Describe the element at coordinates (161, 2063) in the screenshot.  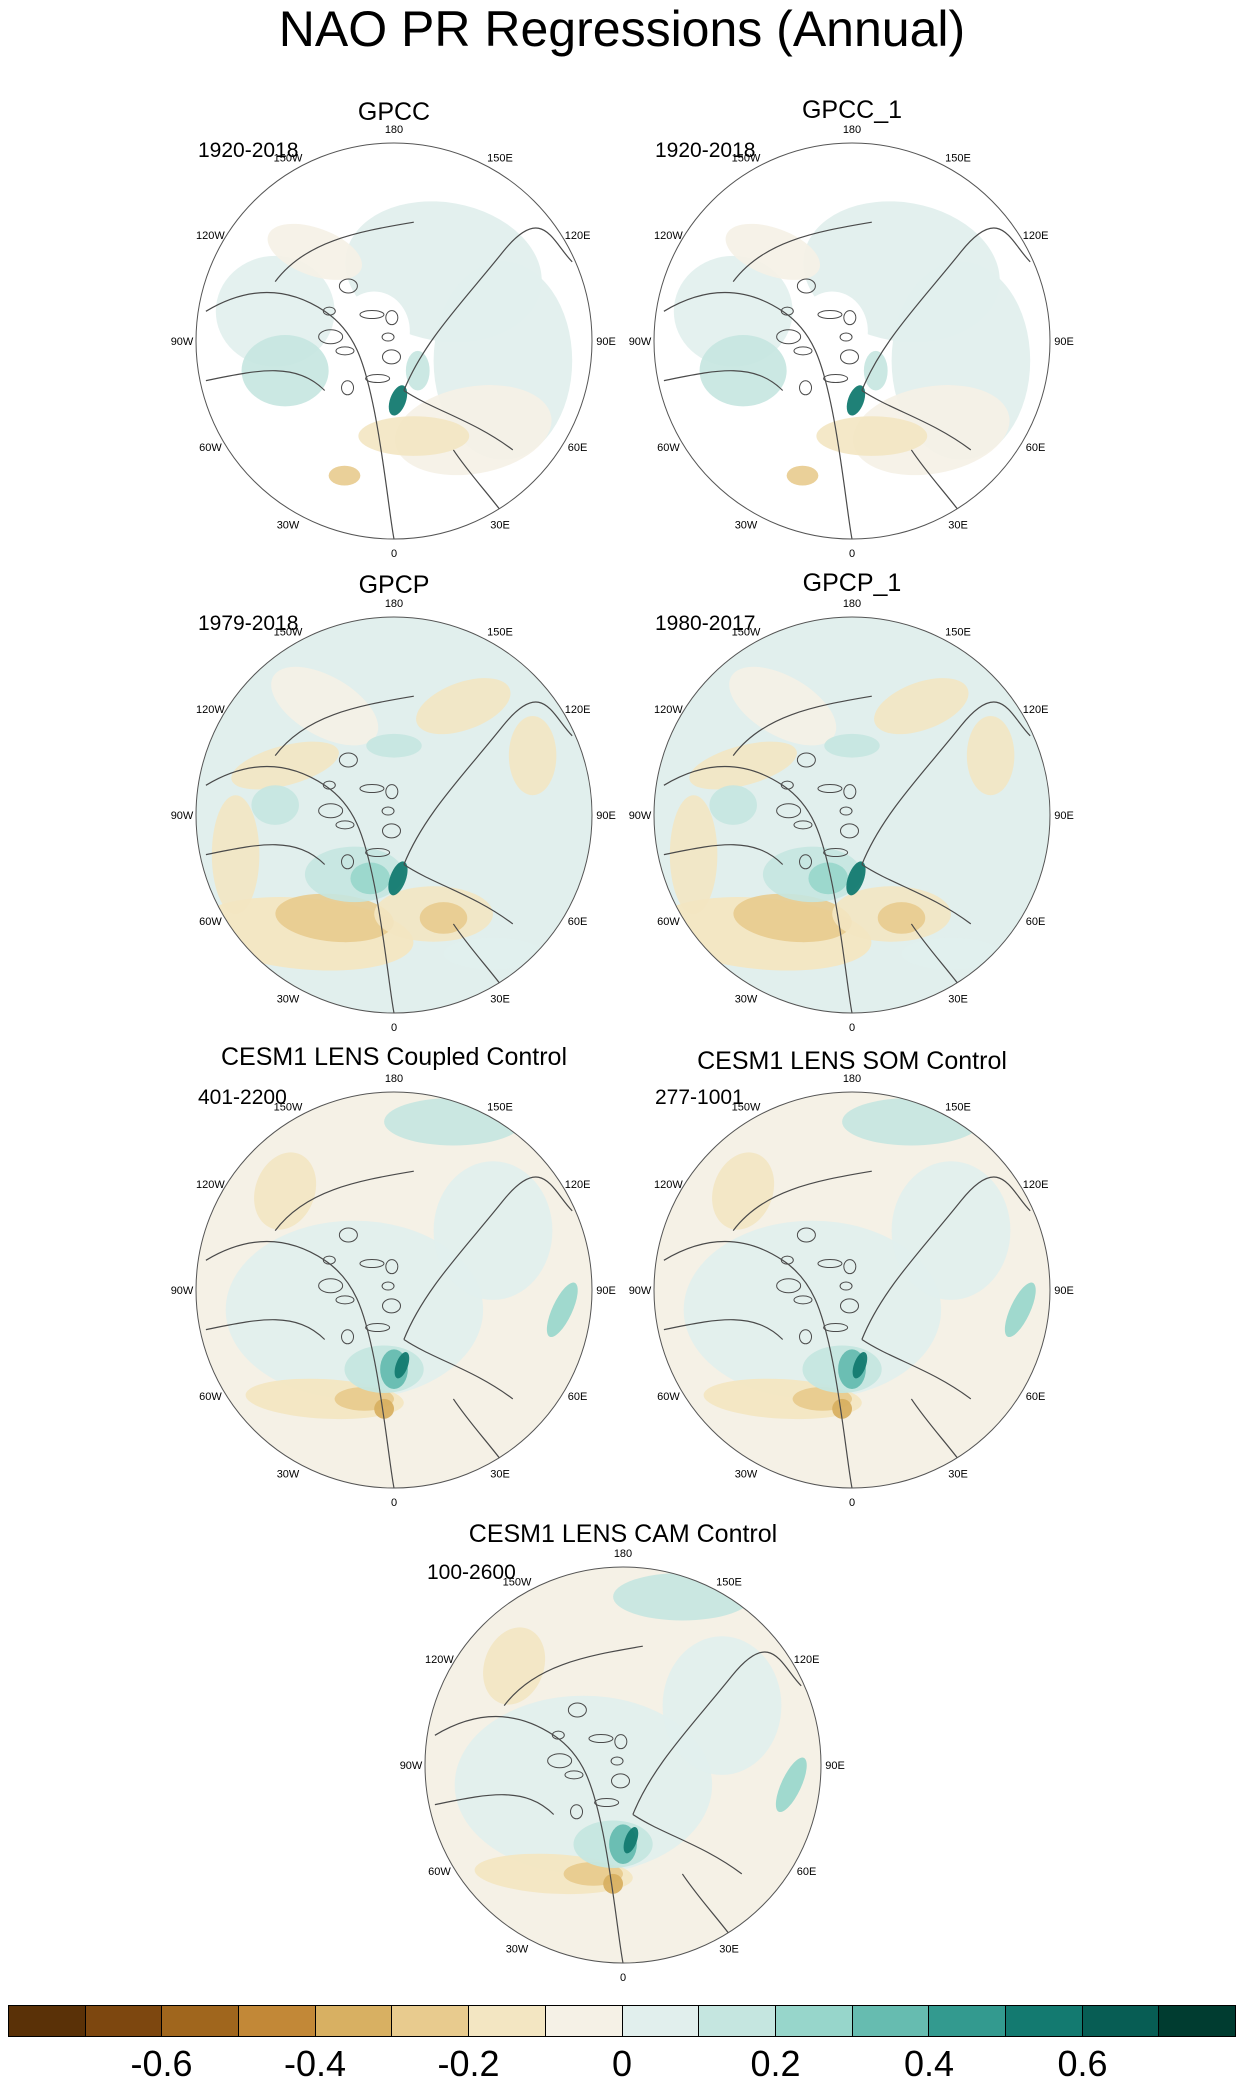
I see `colorbar-tick-label: -0.6` at that location.